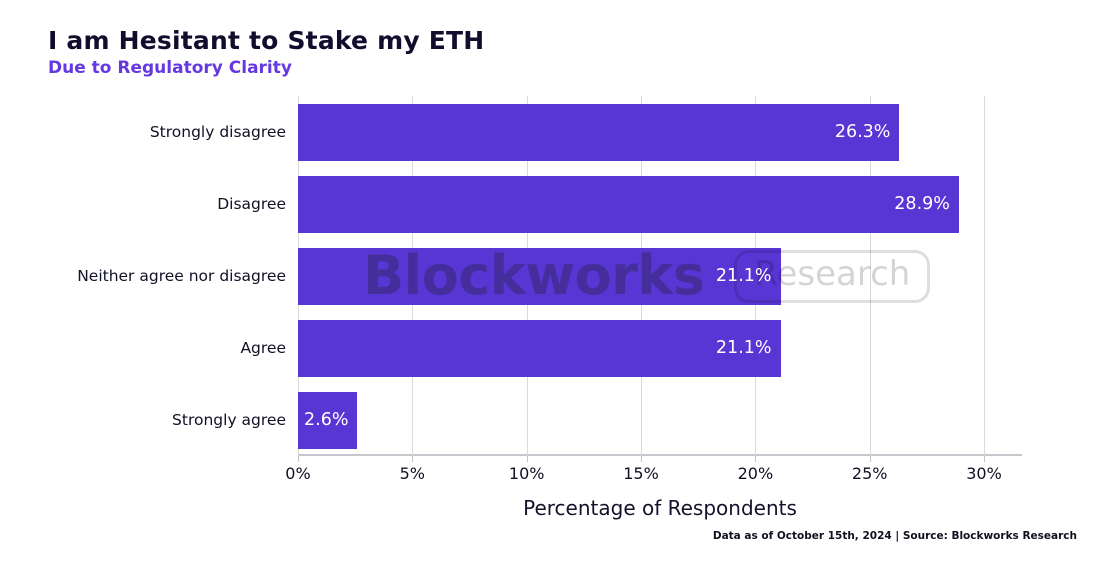 The height and width of the screenshot is (566, 1101). Describe the element at coordinates (628, 204) in the screenshot. I see `bar-disagree` at that location.